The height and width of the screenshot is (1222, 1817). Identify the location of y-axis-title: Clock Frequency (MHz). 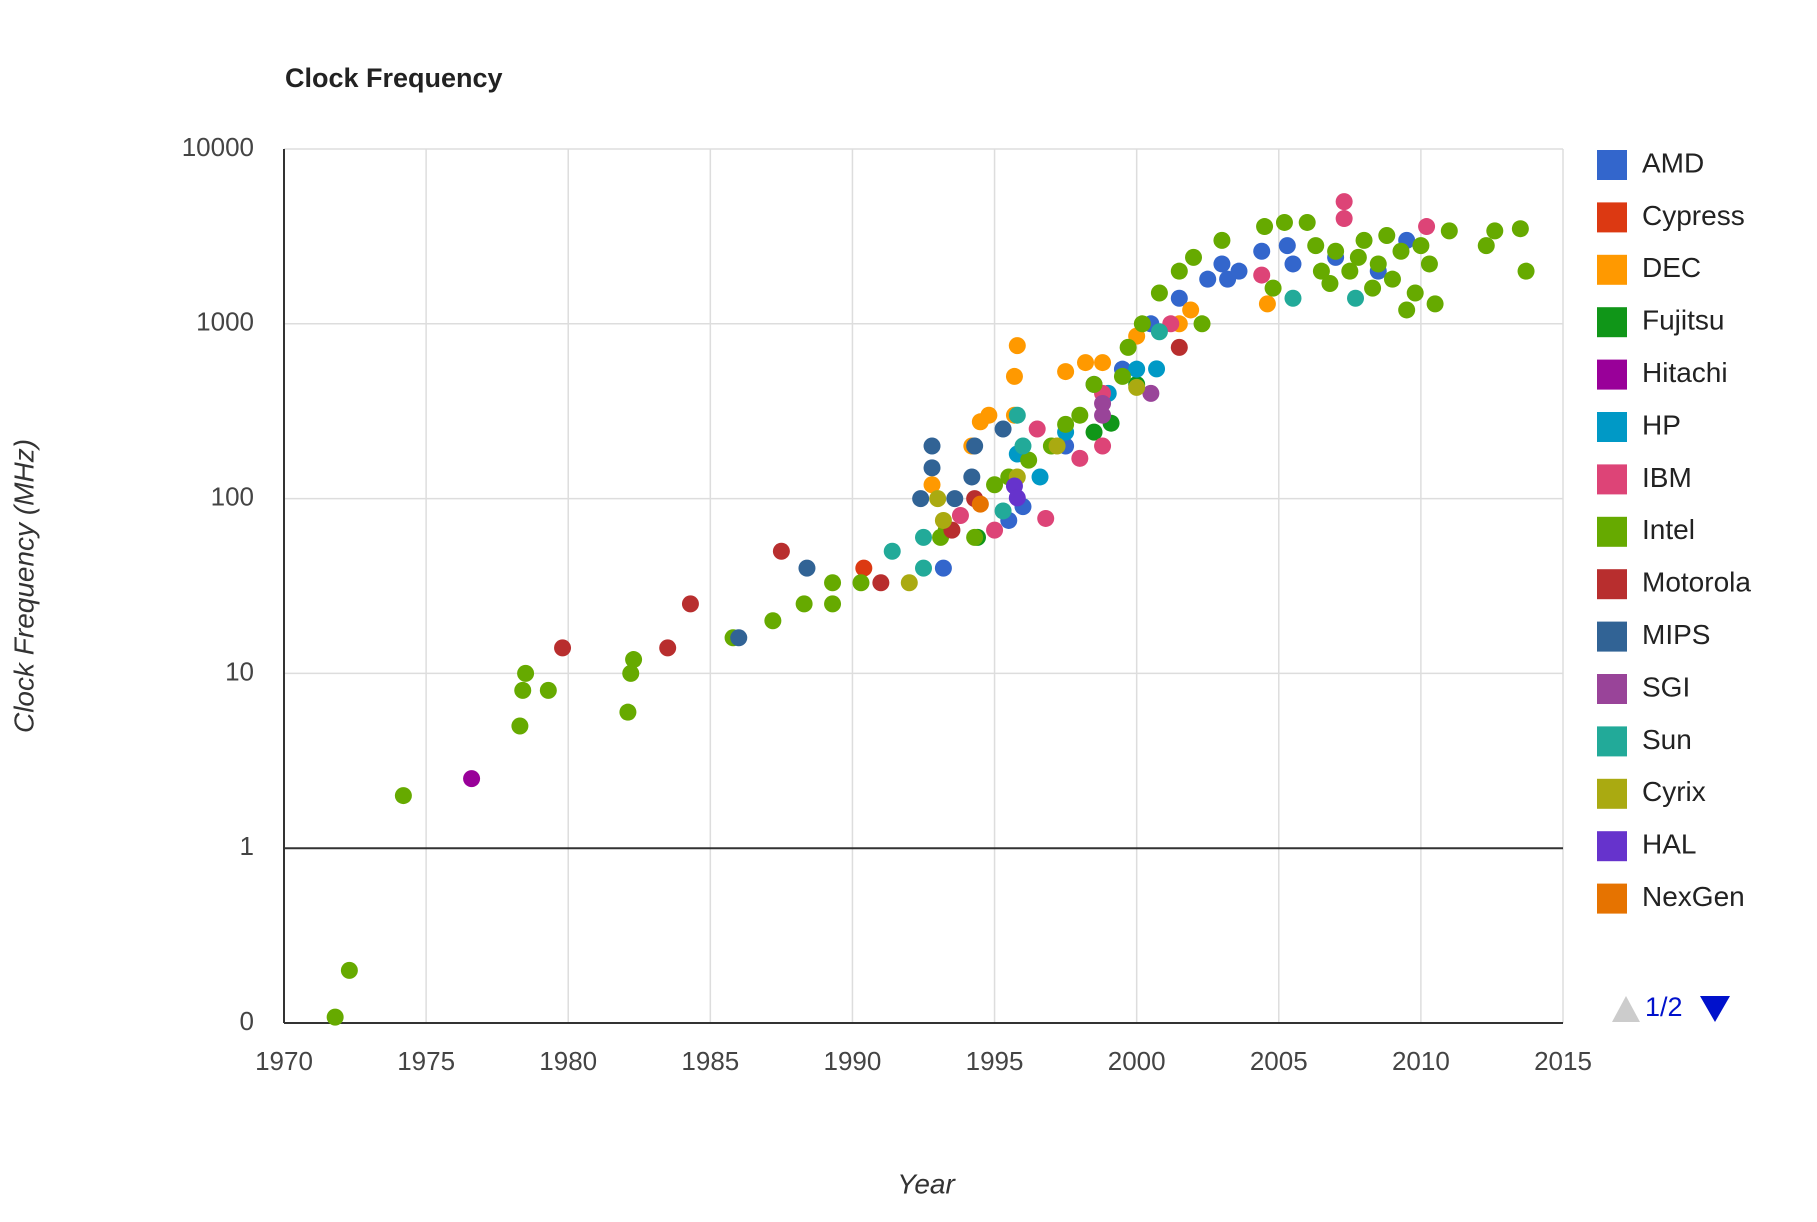
(23, 586).